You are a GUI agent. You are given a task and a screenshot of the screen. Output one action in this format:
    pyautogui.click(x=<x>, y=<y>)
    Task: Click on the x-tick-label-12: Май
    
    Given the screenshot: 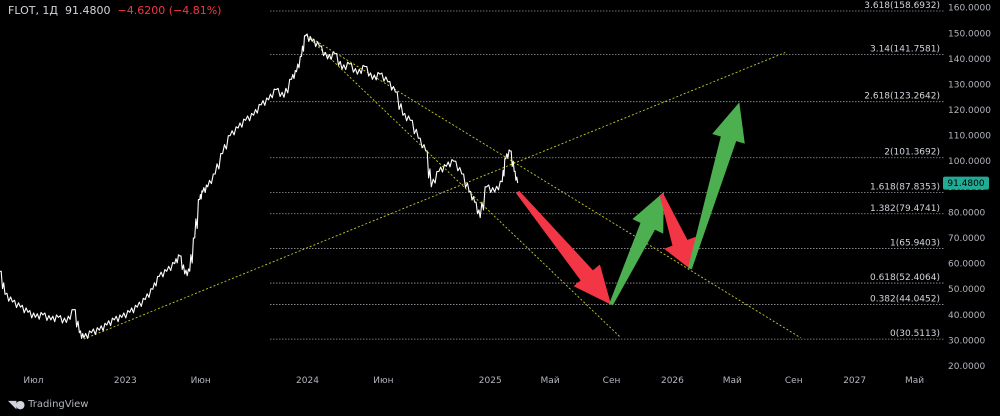 What is the action you would take?
    pyautogui.click(x=914, y=381)
    